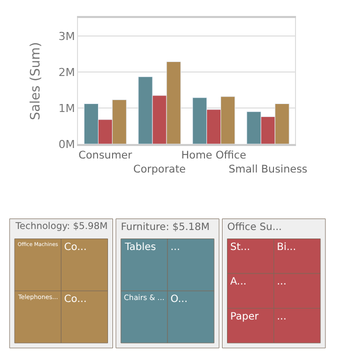 This screenshot has width=343, height=359. What do you see at coordinates (245, 316) in the screenshot?
I see `category-label: Paper` at bounding box center [245, 316].